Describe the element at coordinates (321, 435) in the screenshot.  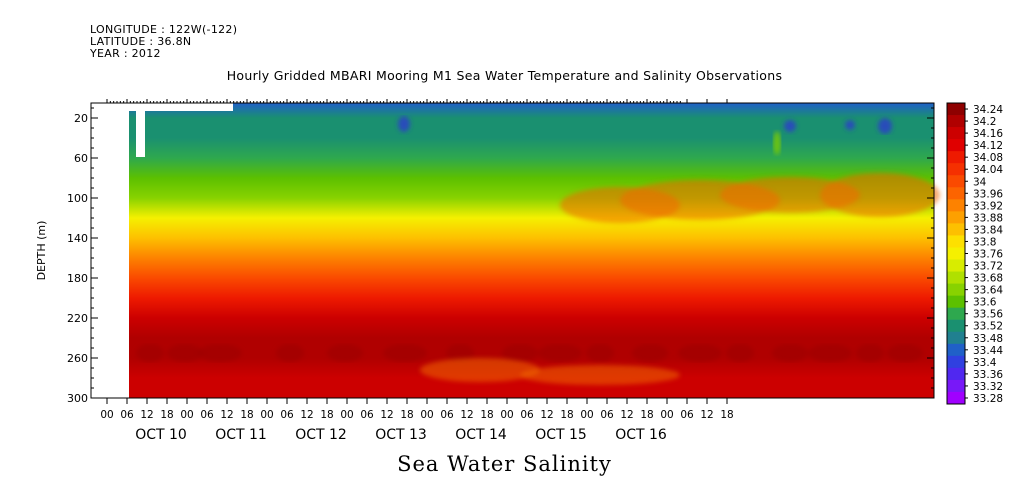
I see `x-day-label: OCT 12` at that location.